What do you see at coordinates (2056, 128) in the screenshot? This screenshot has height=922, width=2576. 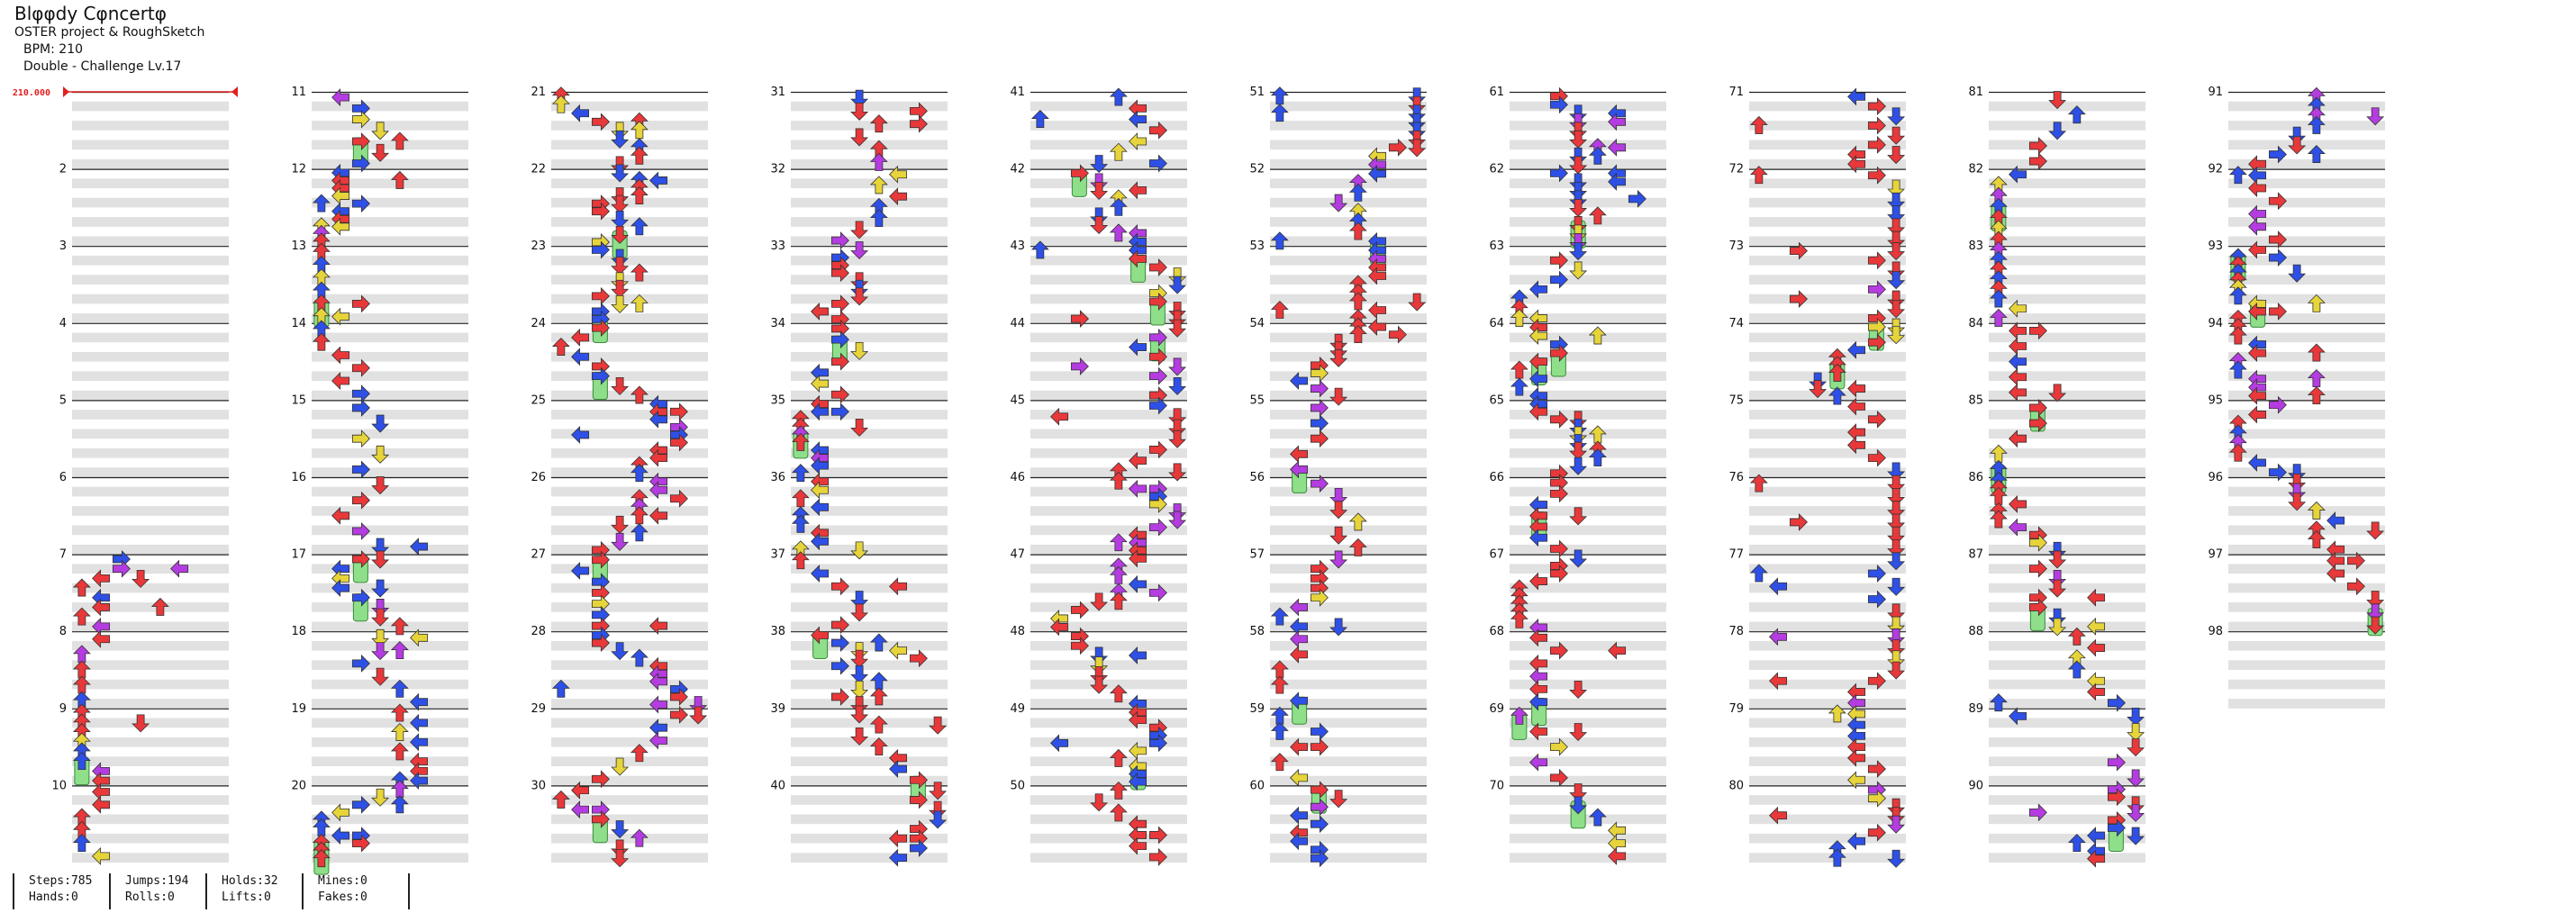 I see `measure: 81` at bounding box center [2056, 128].